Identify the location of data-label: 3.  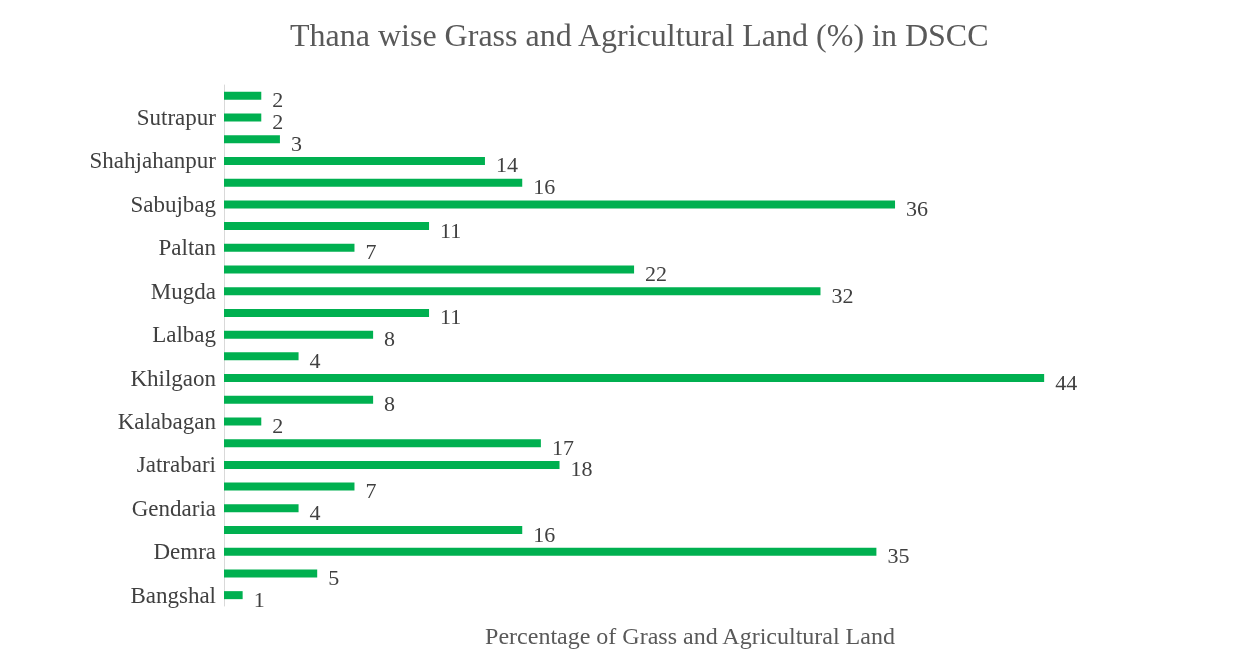
(296, 143).